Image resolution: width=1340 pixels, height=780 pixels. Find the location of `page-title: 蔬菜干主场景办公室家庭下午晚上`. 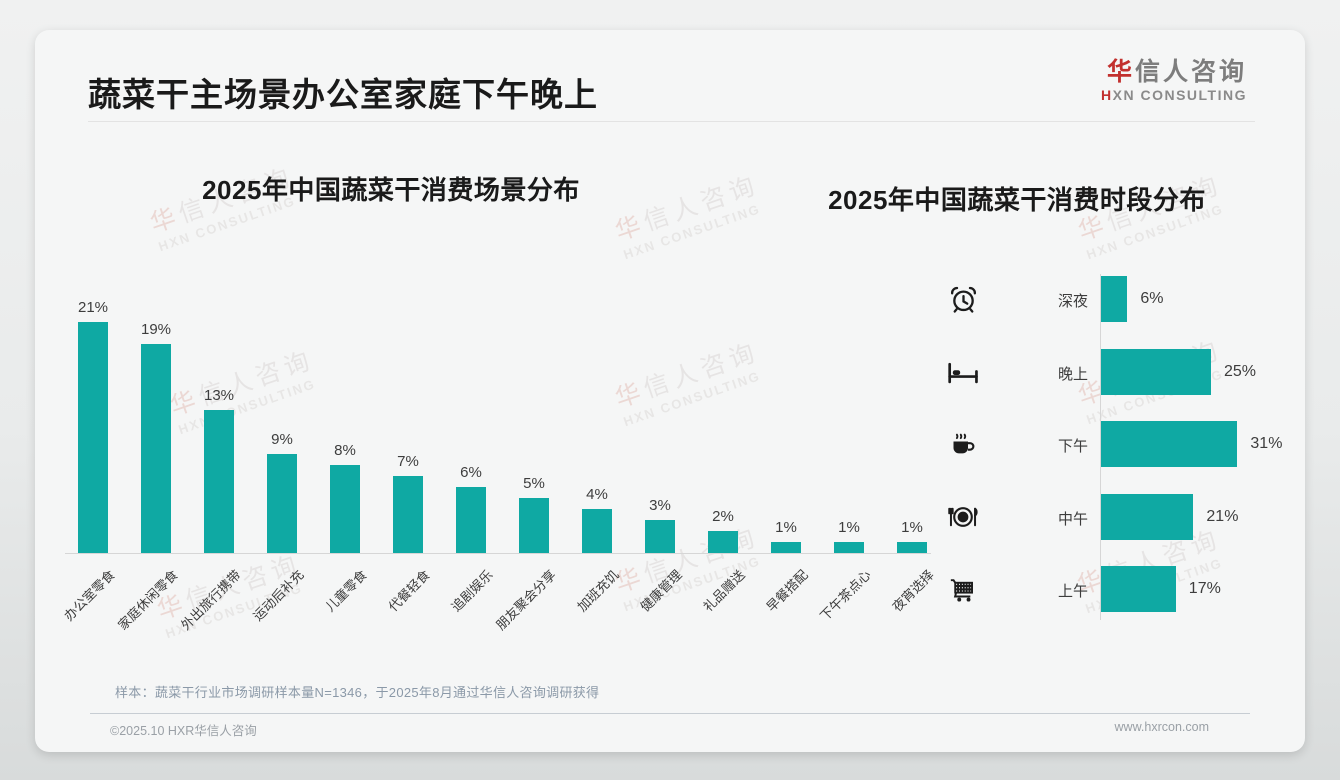

page-title: 蔬菜干主场景办公室家庭下午晚上 is located at coordinates (343, 94).